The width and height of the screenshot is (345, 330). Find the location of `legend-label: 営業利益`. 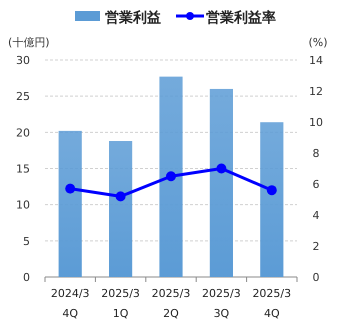

legend-label: 営業利益 is located at coordinates (133, 18).